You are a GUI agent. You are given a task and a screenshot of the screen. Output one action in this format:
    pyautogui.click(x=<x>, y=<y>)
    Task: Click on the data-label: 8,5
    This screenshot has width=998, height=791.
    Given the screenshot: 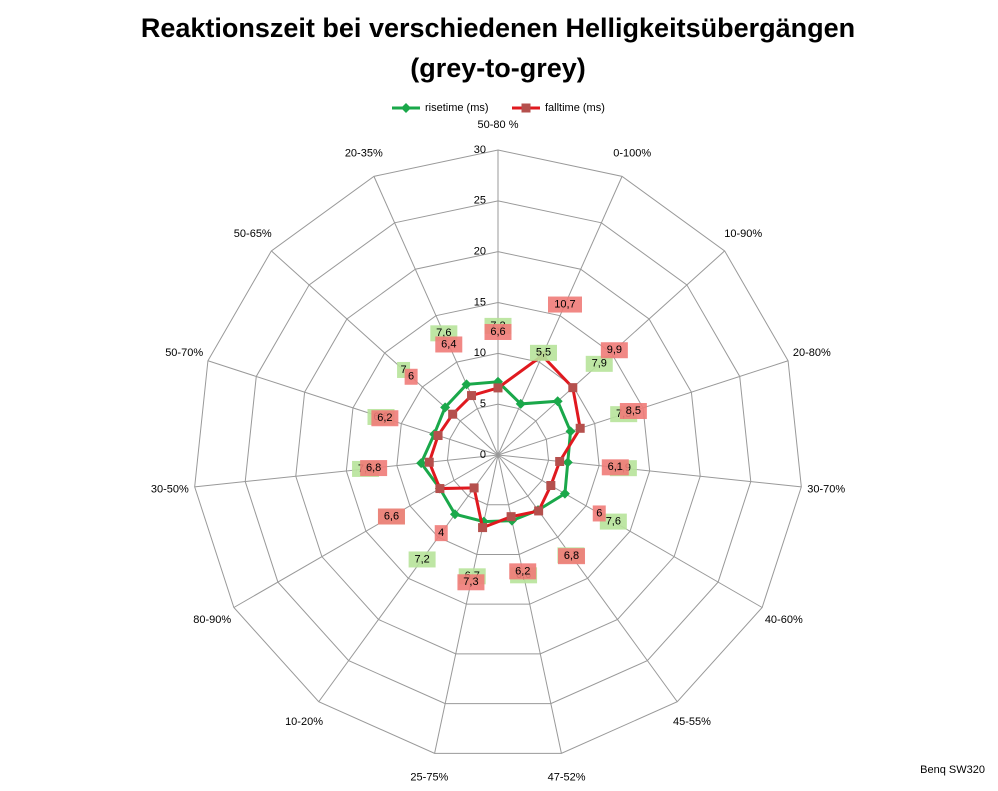 What is the action you would take?
    pyautogui.click(x=633, y=411)
    